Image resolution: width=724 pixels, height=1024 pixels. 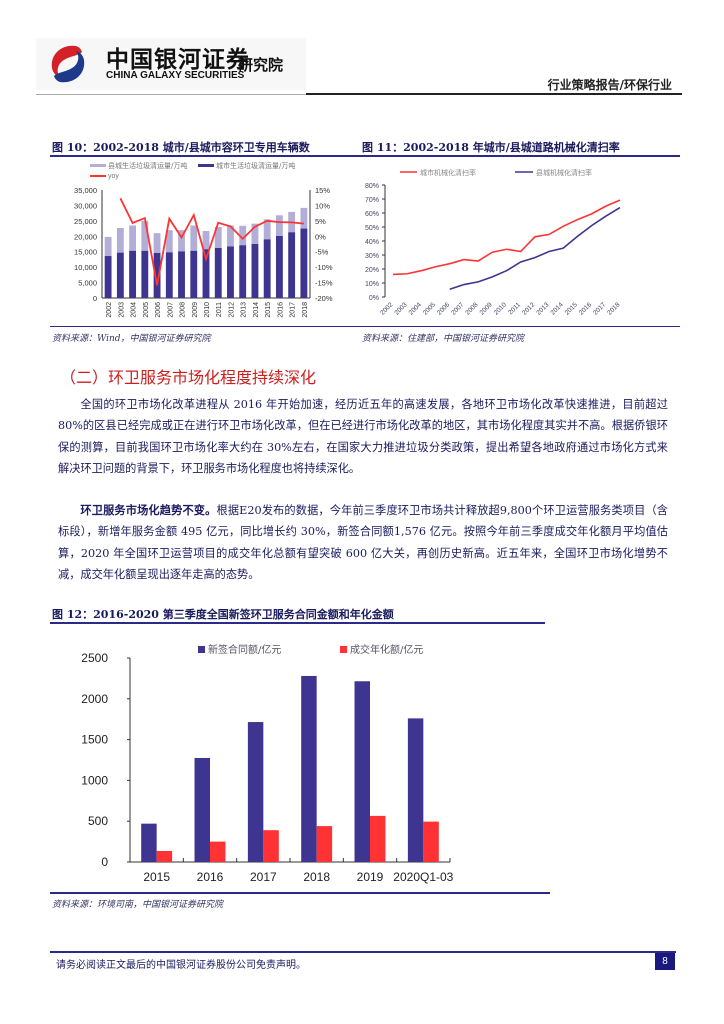 I want to click on logo-en-text: CHINA GALAXY SECURITIES, so click(x=175, y=75).